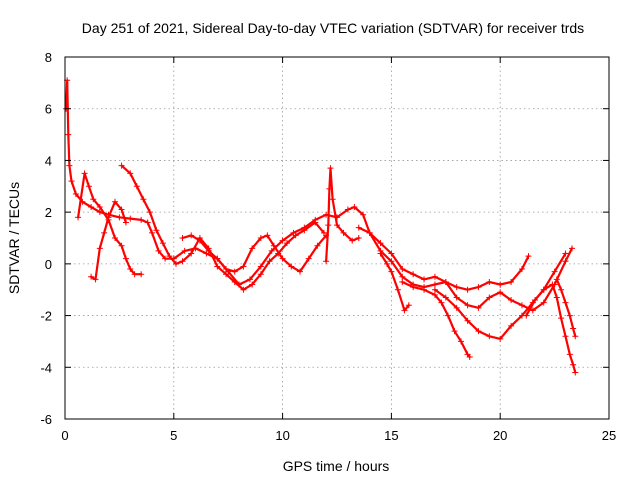 This screenshot has width=640, height=480. Describe the element at coordinates (336, 466) in the screenshot. I see `x-axis-label: GPS time / hours` at that location.